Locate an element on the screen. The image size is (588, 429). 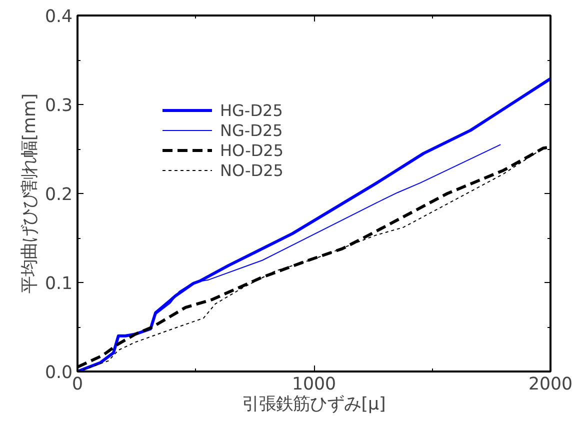
y-axis-title: 平均曲げひび割れ幅[mm] is located at coordinates (30, 193).